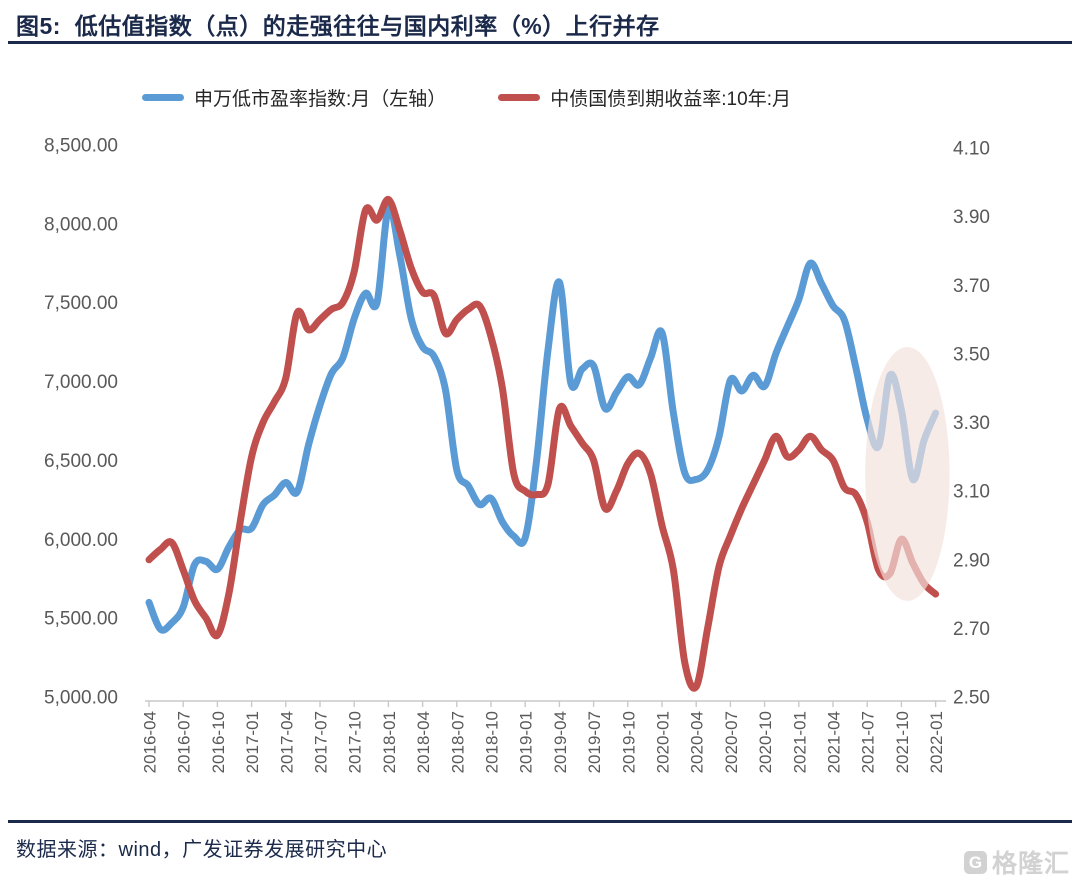 This screenshot has width=1080, height=881. Describe the element at coordinates (466, 97) in the screenshot. I see `legend: 申万低市盈率指数:月（左轴） 中债国债到期收益率:10年:月` at that location.